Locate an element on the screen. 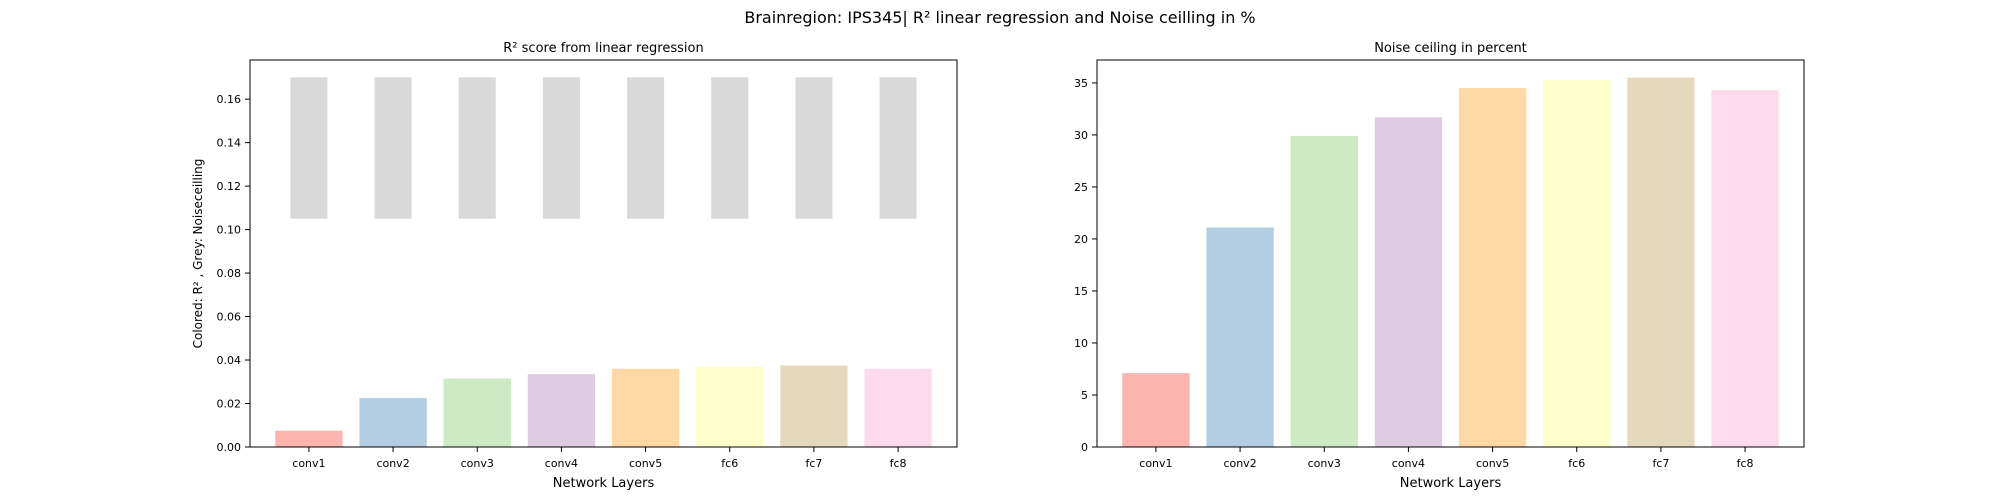 The height and width of the screenshot is (500, 2000). noise-ceiling-bar-conv4 is located at coordinates (561, 148).